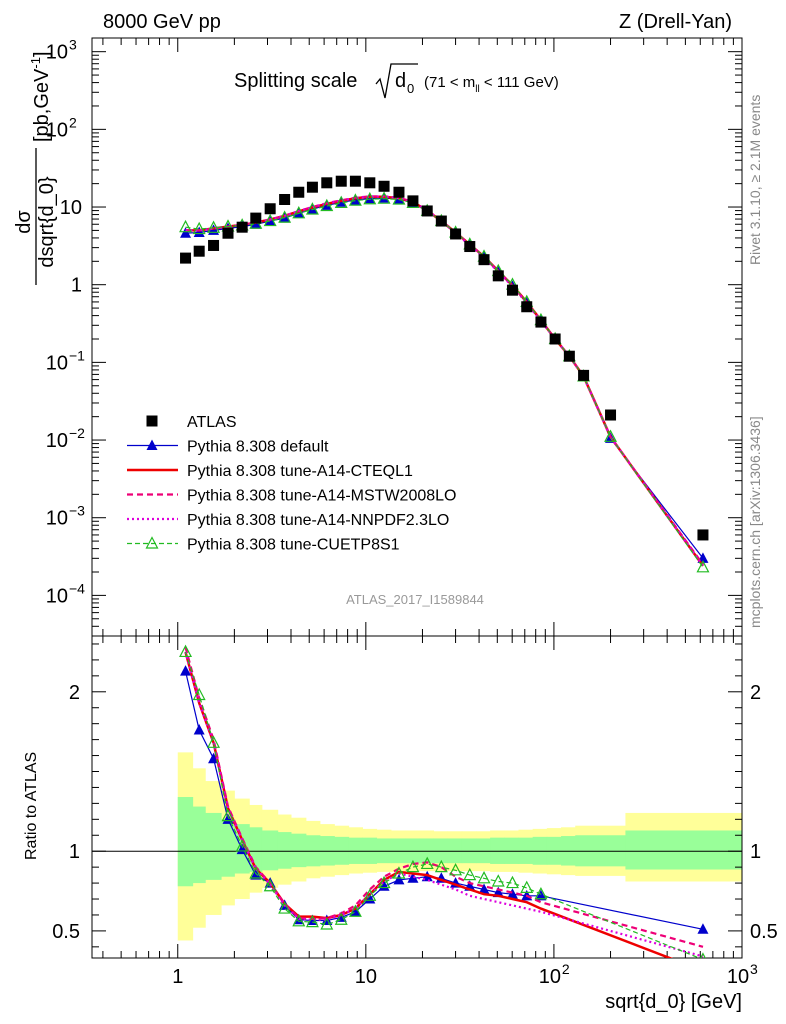 The width and height of the screenshot is (786, 1024). I want to click on y-tick-label-main-exp: 3, so click(73, 45).